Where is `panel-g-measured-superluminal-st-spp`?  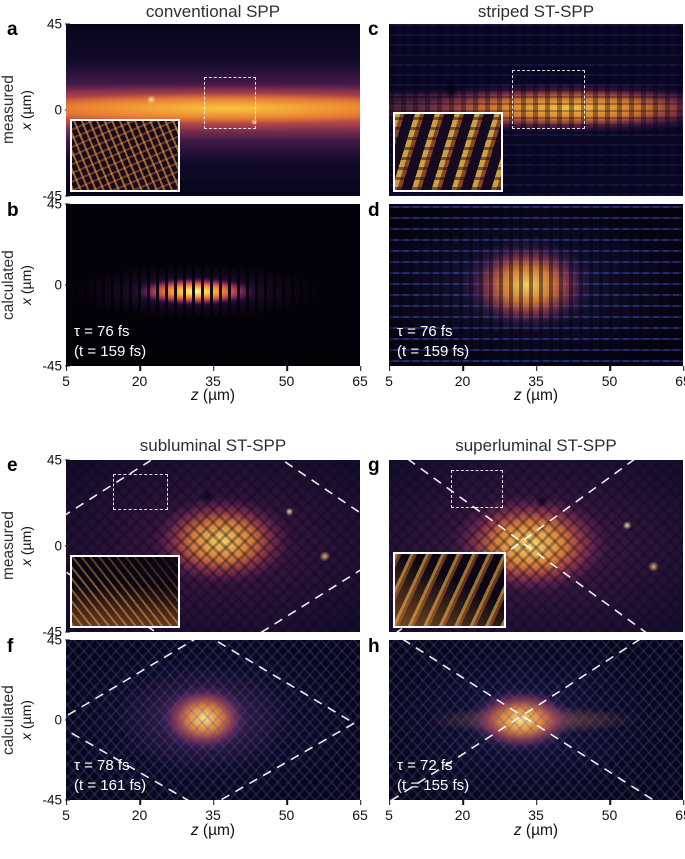 panel-g-measured-superluminal-st-spp is located at coordinates (536, 546).